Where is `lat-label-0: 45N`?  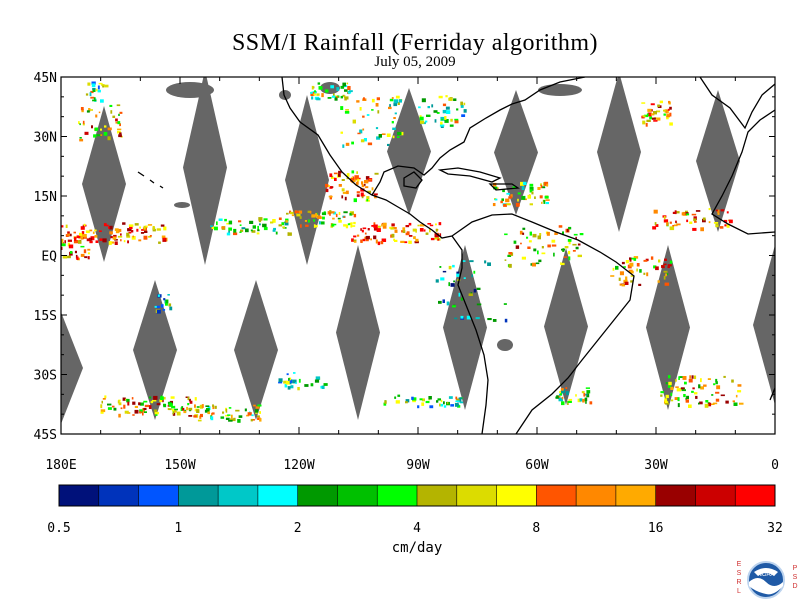
lat-label-0: 45N is located at coordinates (45, 78).